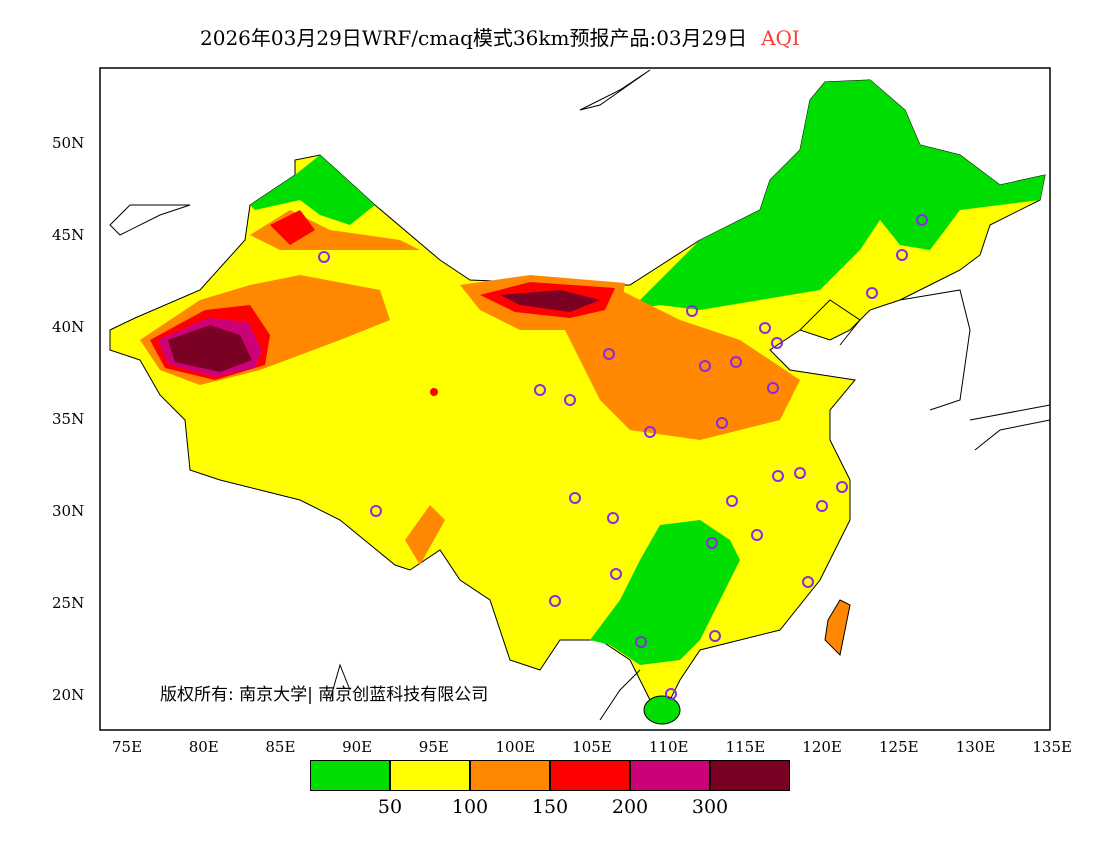 The height and width of the screenshot is (850, 1100). What do you see at coordinates (68, 695) in the screenshot?
I see `y-tick-label: 20N` at bounding box center [68, 695].